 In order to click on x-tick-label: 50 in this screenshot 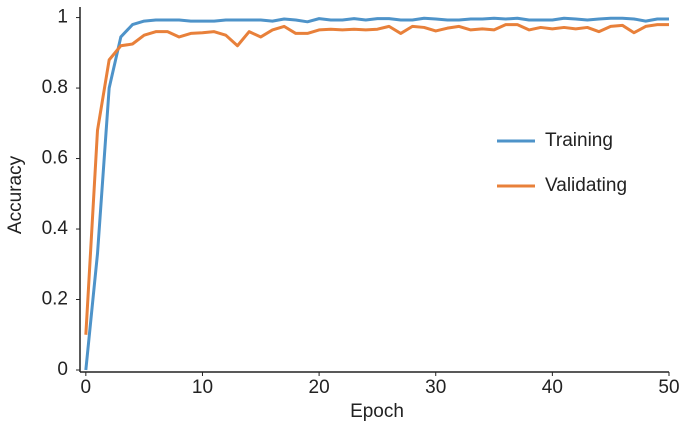, I will do `click(668, 387)`.